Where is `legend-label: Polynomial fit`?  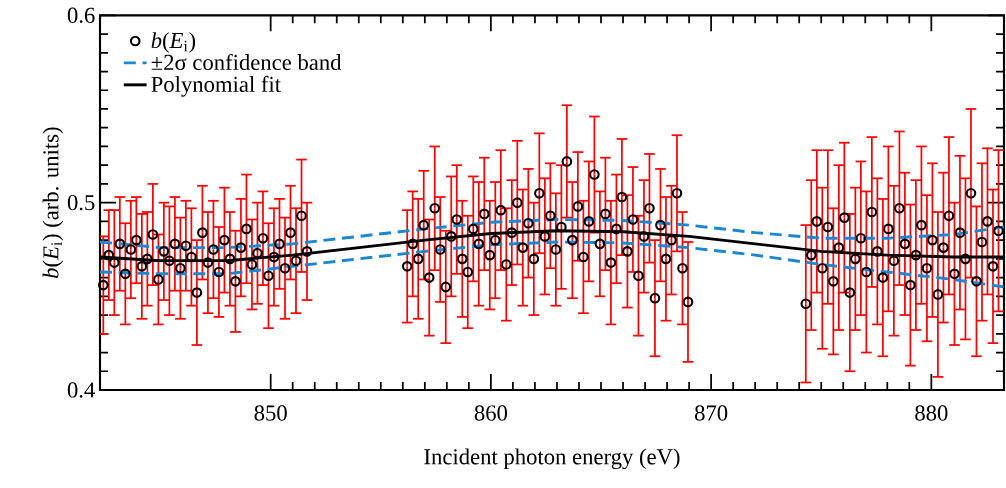 legend-label: Polynomial fit is located at coordinates (216, 86).